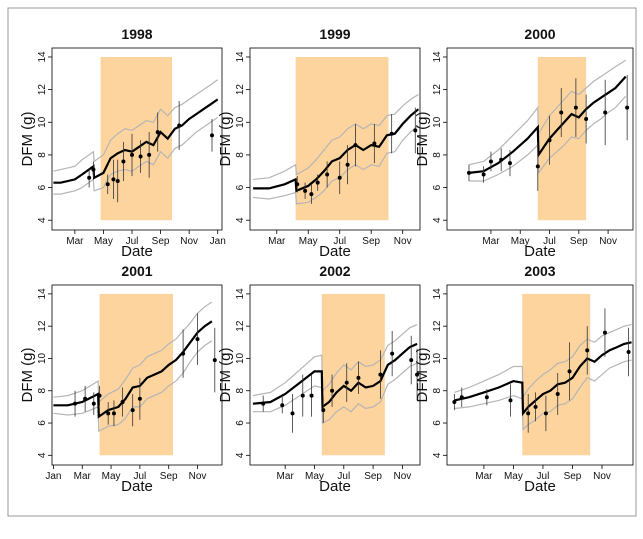  I want to click on shaded-period, so click(136, 138).